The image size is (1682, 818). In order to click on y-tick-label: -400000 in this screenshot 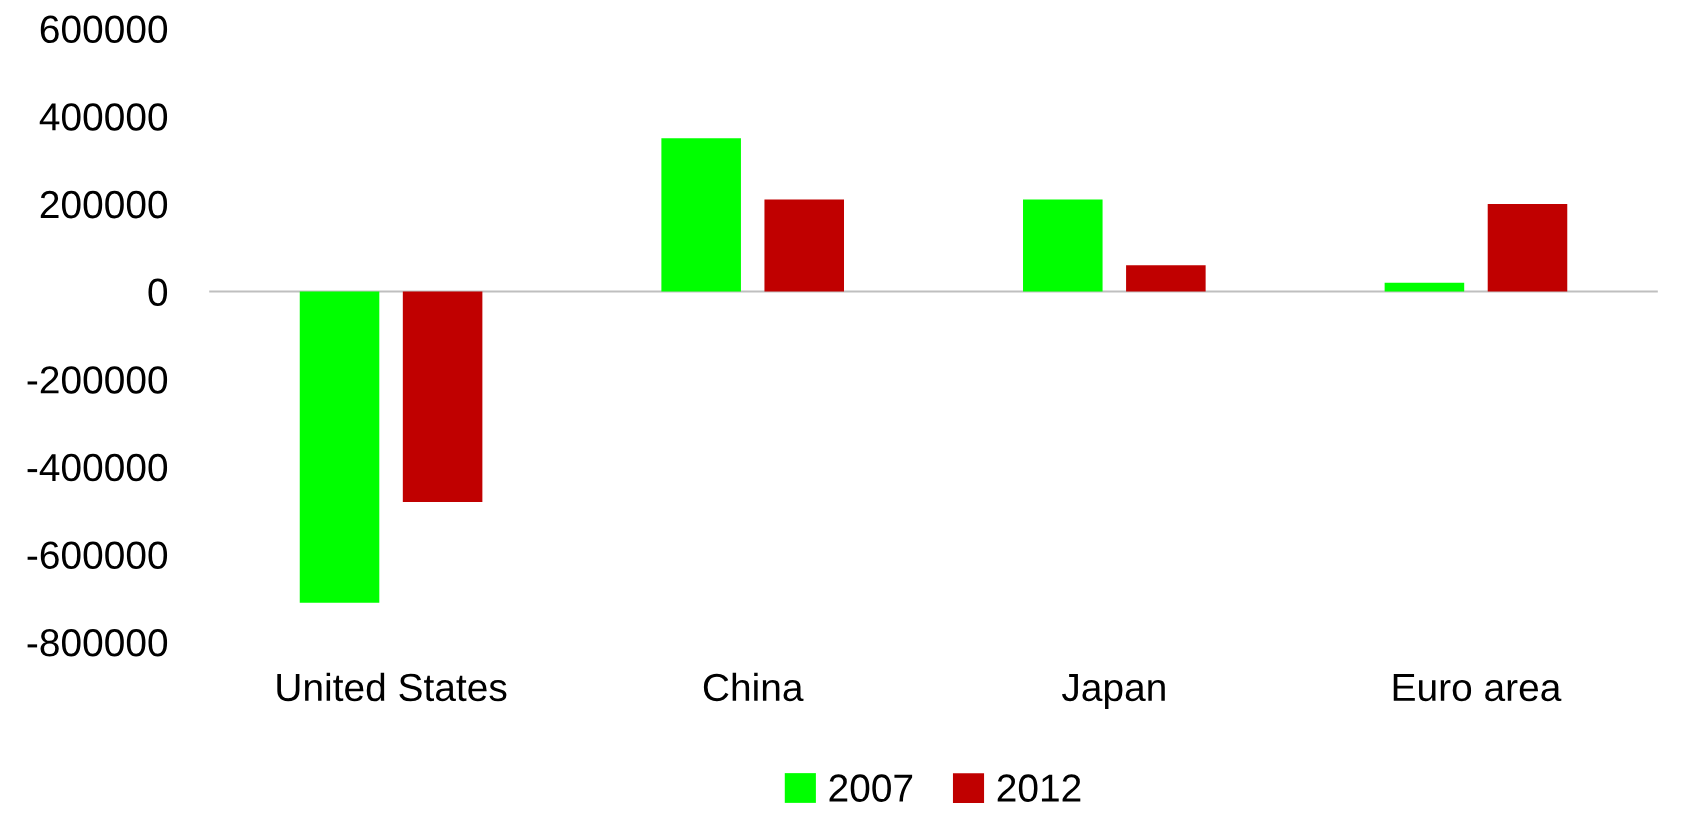, I will do `click(97, 467)`.